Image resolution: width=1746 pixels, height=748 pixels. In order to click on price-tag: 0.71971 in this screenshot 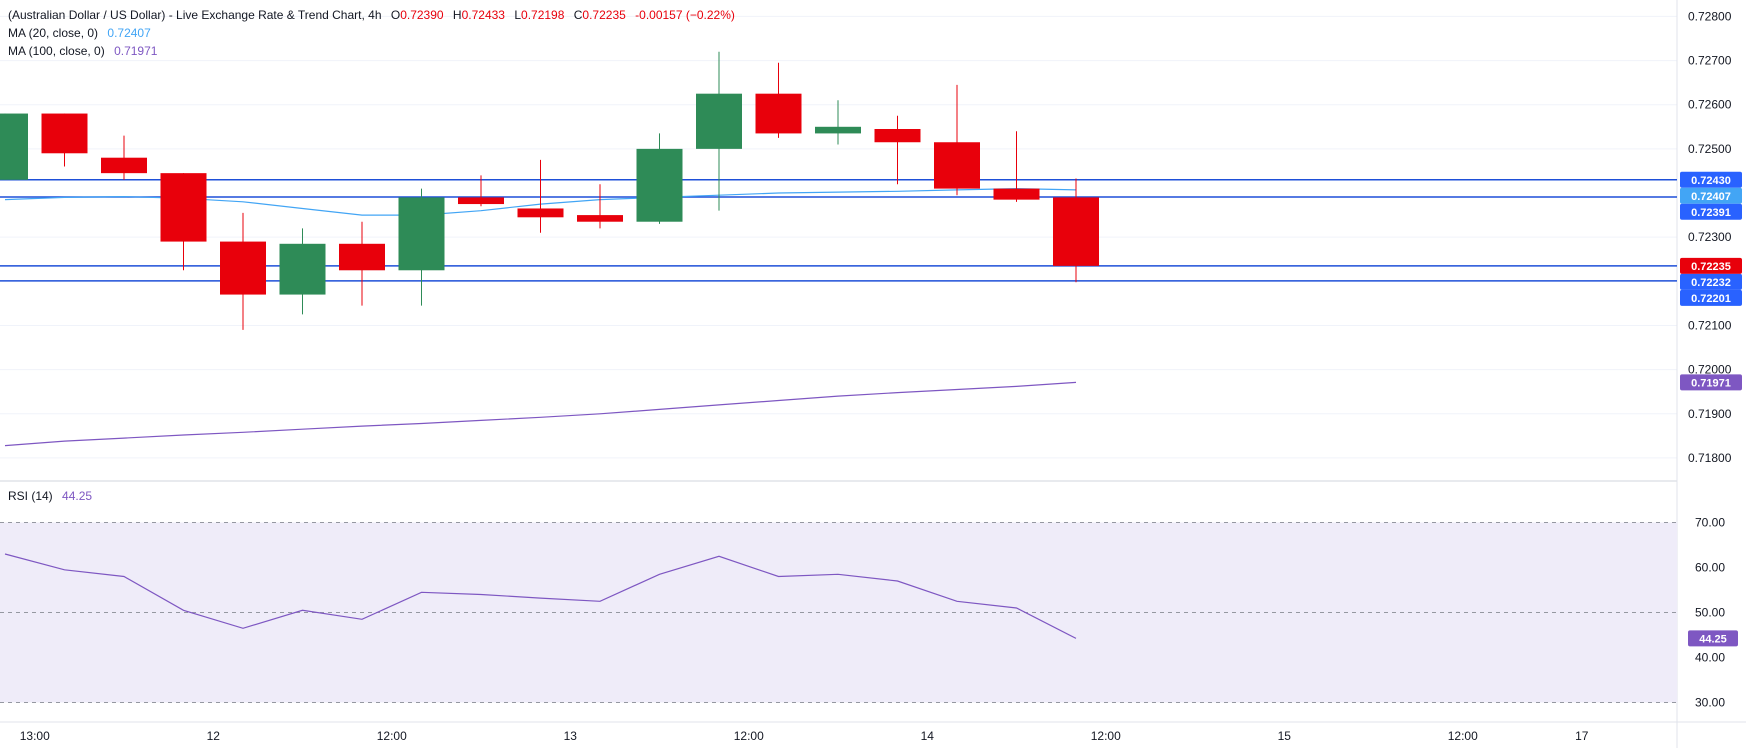, I will do `click(1711, 382)`.